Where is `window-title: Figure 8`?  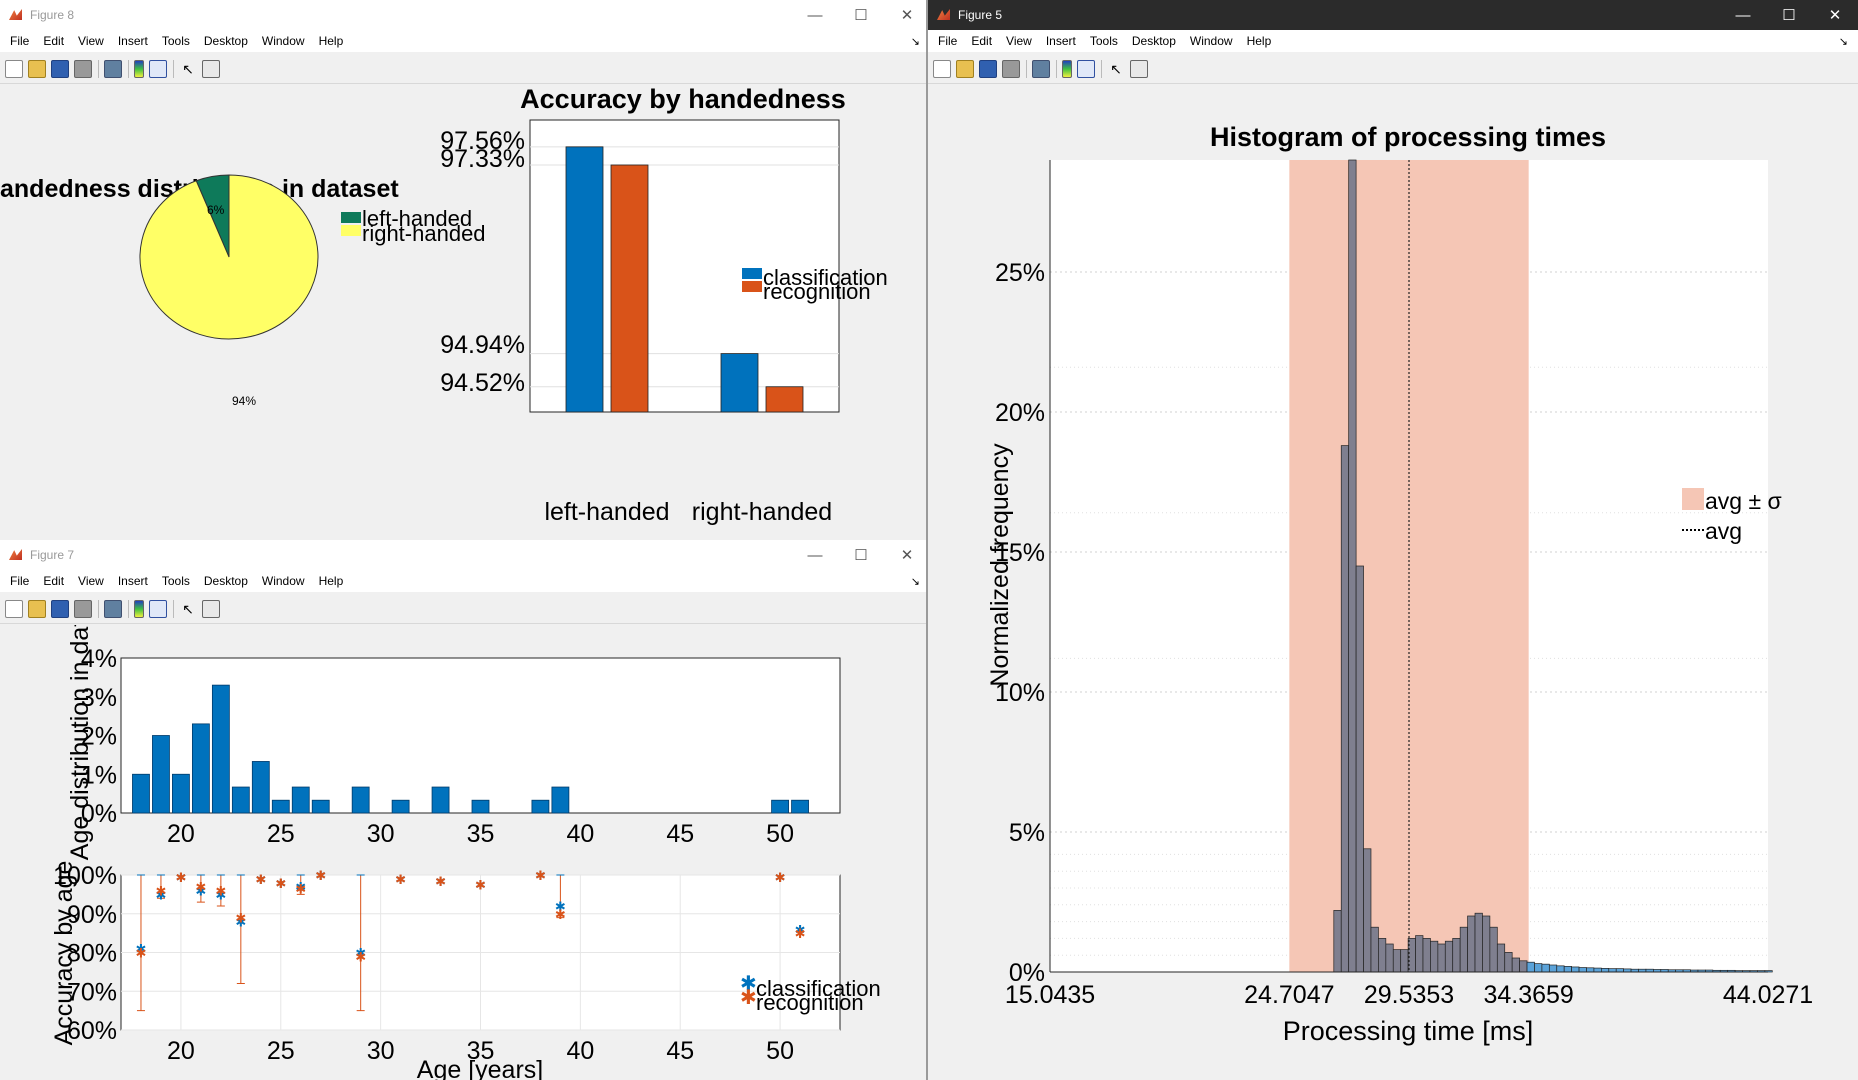 window-title: Figure 8 is located at coordinates (52, 15).